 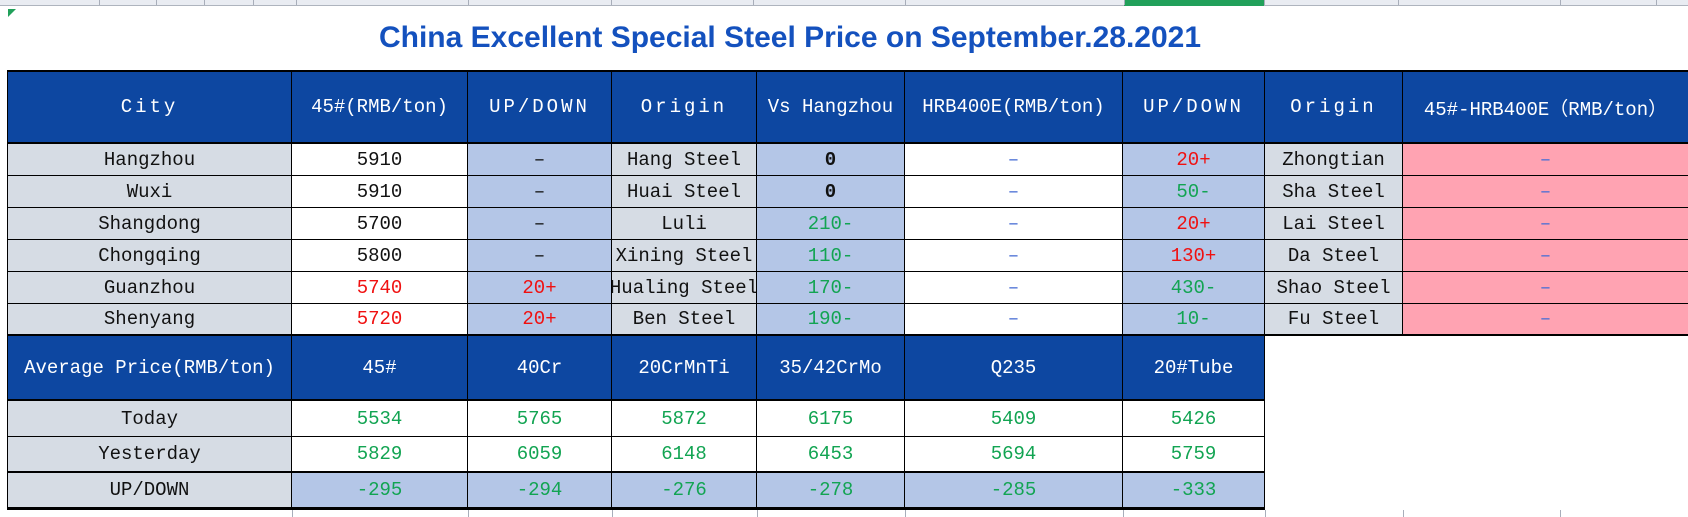 I want to click on origin-hrb400e-cell: Lai Steel, so click(x=1334, y=224).